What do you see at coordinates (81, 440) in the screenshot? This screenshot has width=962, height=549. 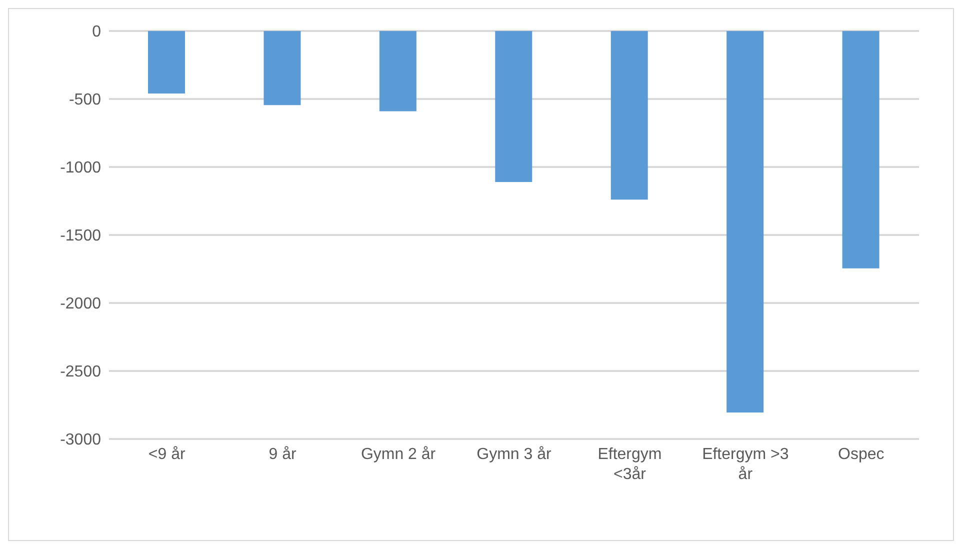 I see `y-tick-label: -3000` at bounding box center [81, 440].